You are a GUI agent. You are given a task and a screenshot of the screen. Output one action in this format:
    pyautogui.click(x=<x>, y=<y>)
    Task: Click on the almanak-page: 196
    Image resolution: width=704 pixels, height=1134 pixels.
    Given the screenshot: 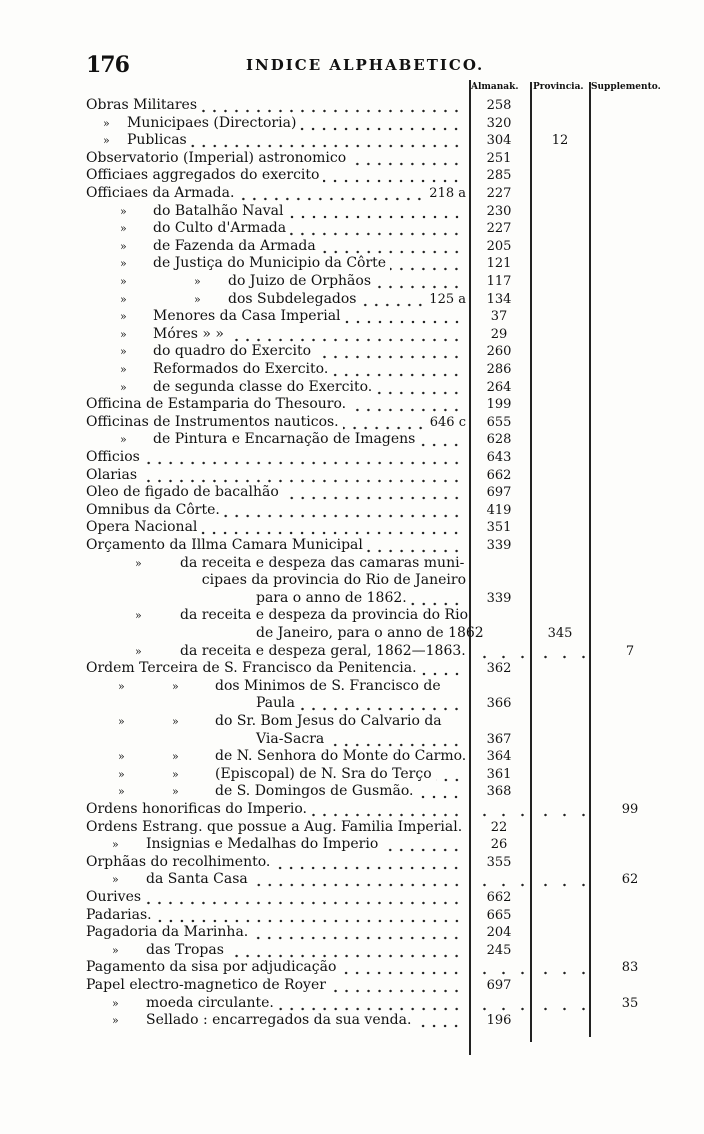 What is the action you would take?
    pyautogui.click(x=499, y=1021)
    